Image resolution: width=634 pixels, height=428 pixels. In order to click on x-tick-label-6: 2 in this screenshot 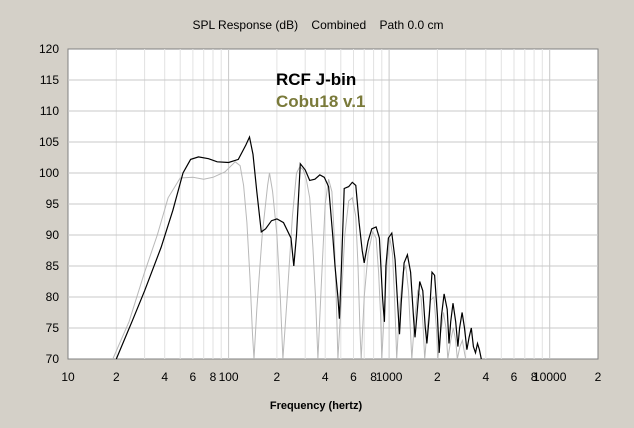, I will do `click(277, 377)`.